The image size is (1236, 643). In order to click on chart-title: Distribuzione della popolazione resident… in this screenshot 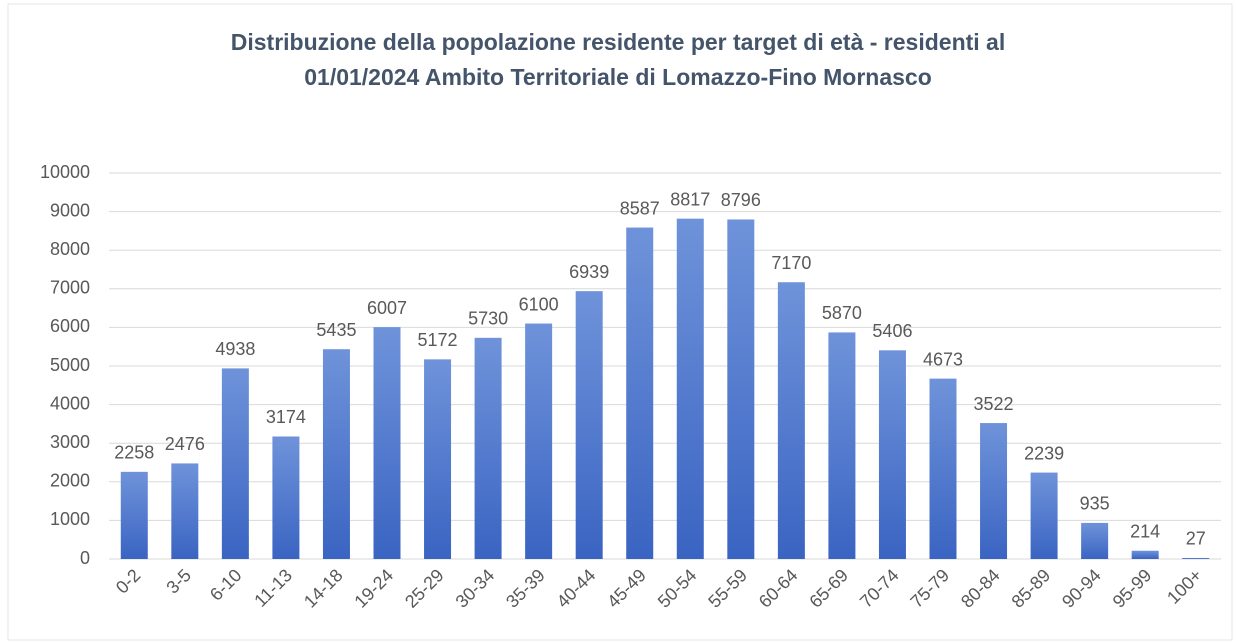, I will do `click(618, 42)`.